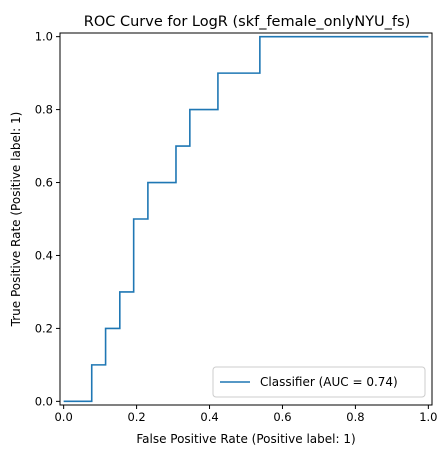 Image resolution: width=448 pixels, height=459 pixels. I want to click on x-axis-label: False Positive Rate (Positive label: 1), so click(245, 439).